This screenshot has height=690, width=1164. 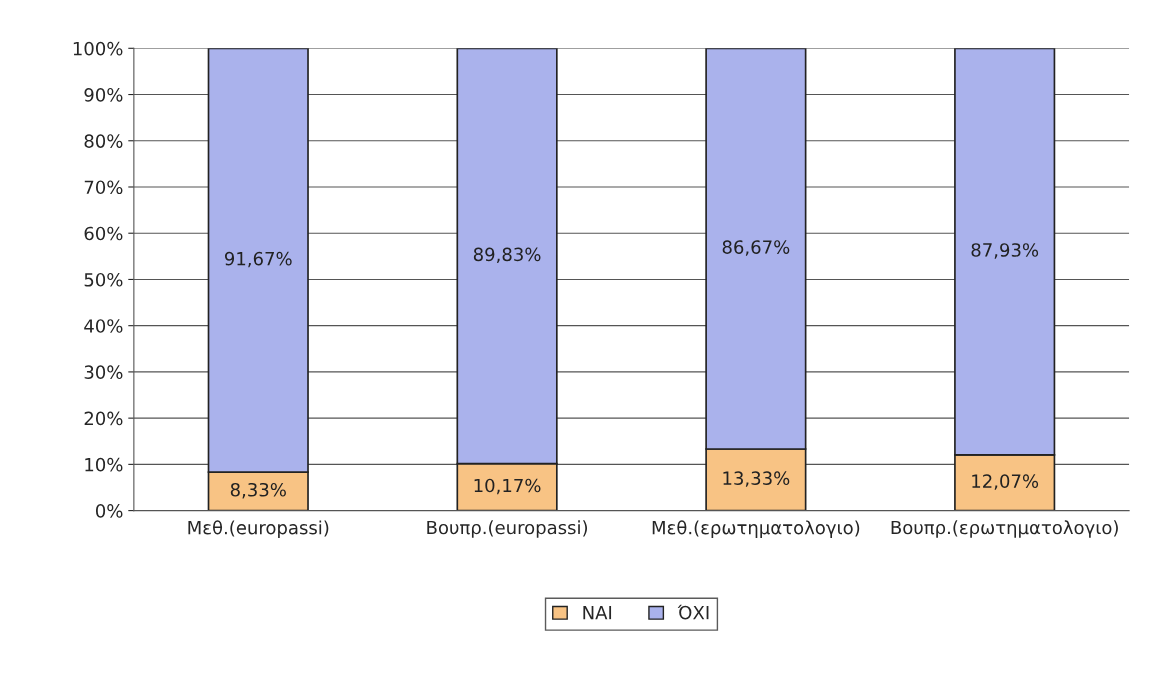 I want to click on y-tick-label: 10%, so click(x=104, y=464).